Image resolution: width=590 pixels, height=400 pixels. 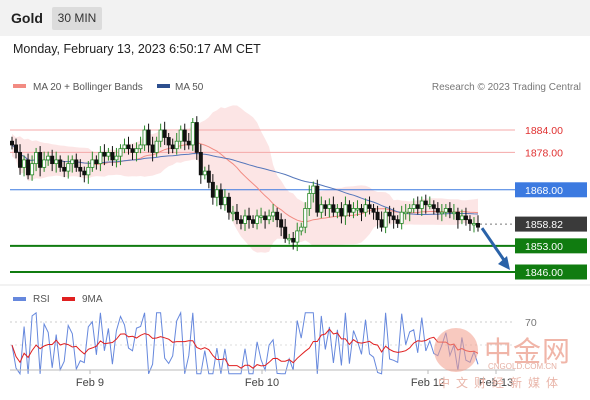 What do you see at coordinates (506, 87) in the screenshot?
I see `credit-label: Research © 2023 Trading Central` at bounding box center [506, 87].